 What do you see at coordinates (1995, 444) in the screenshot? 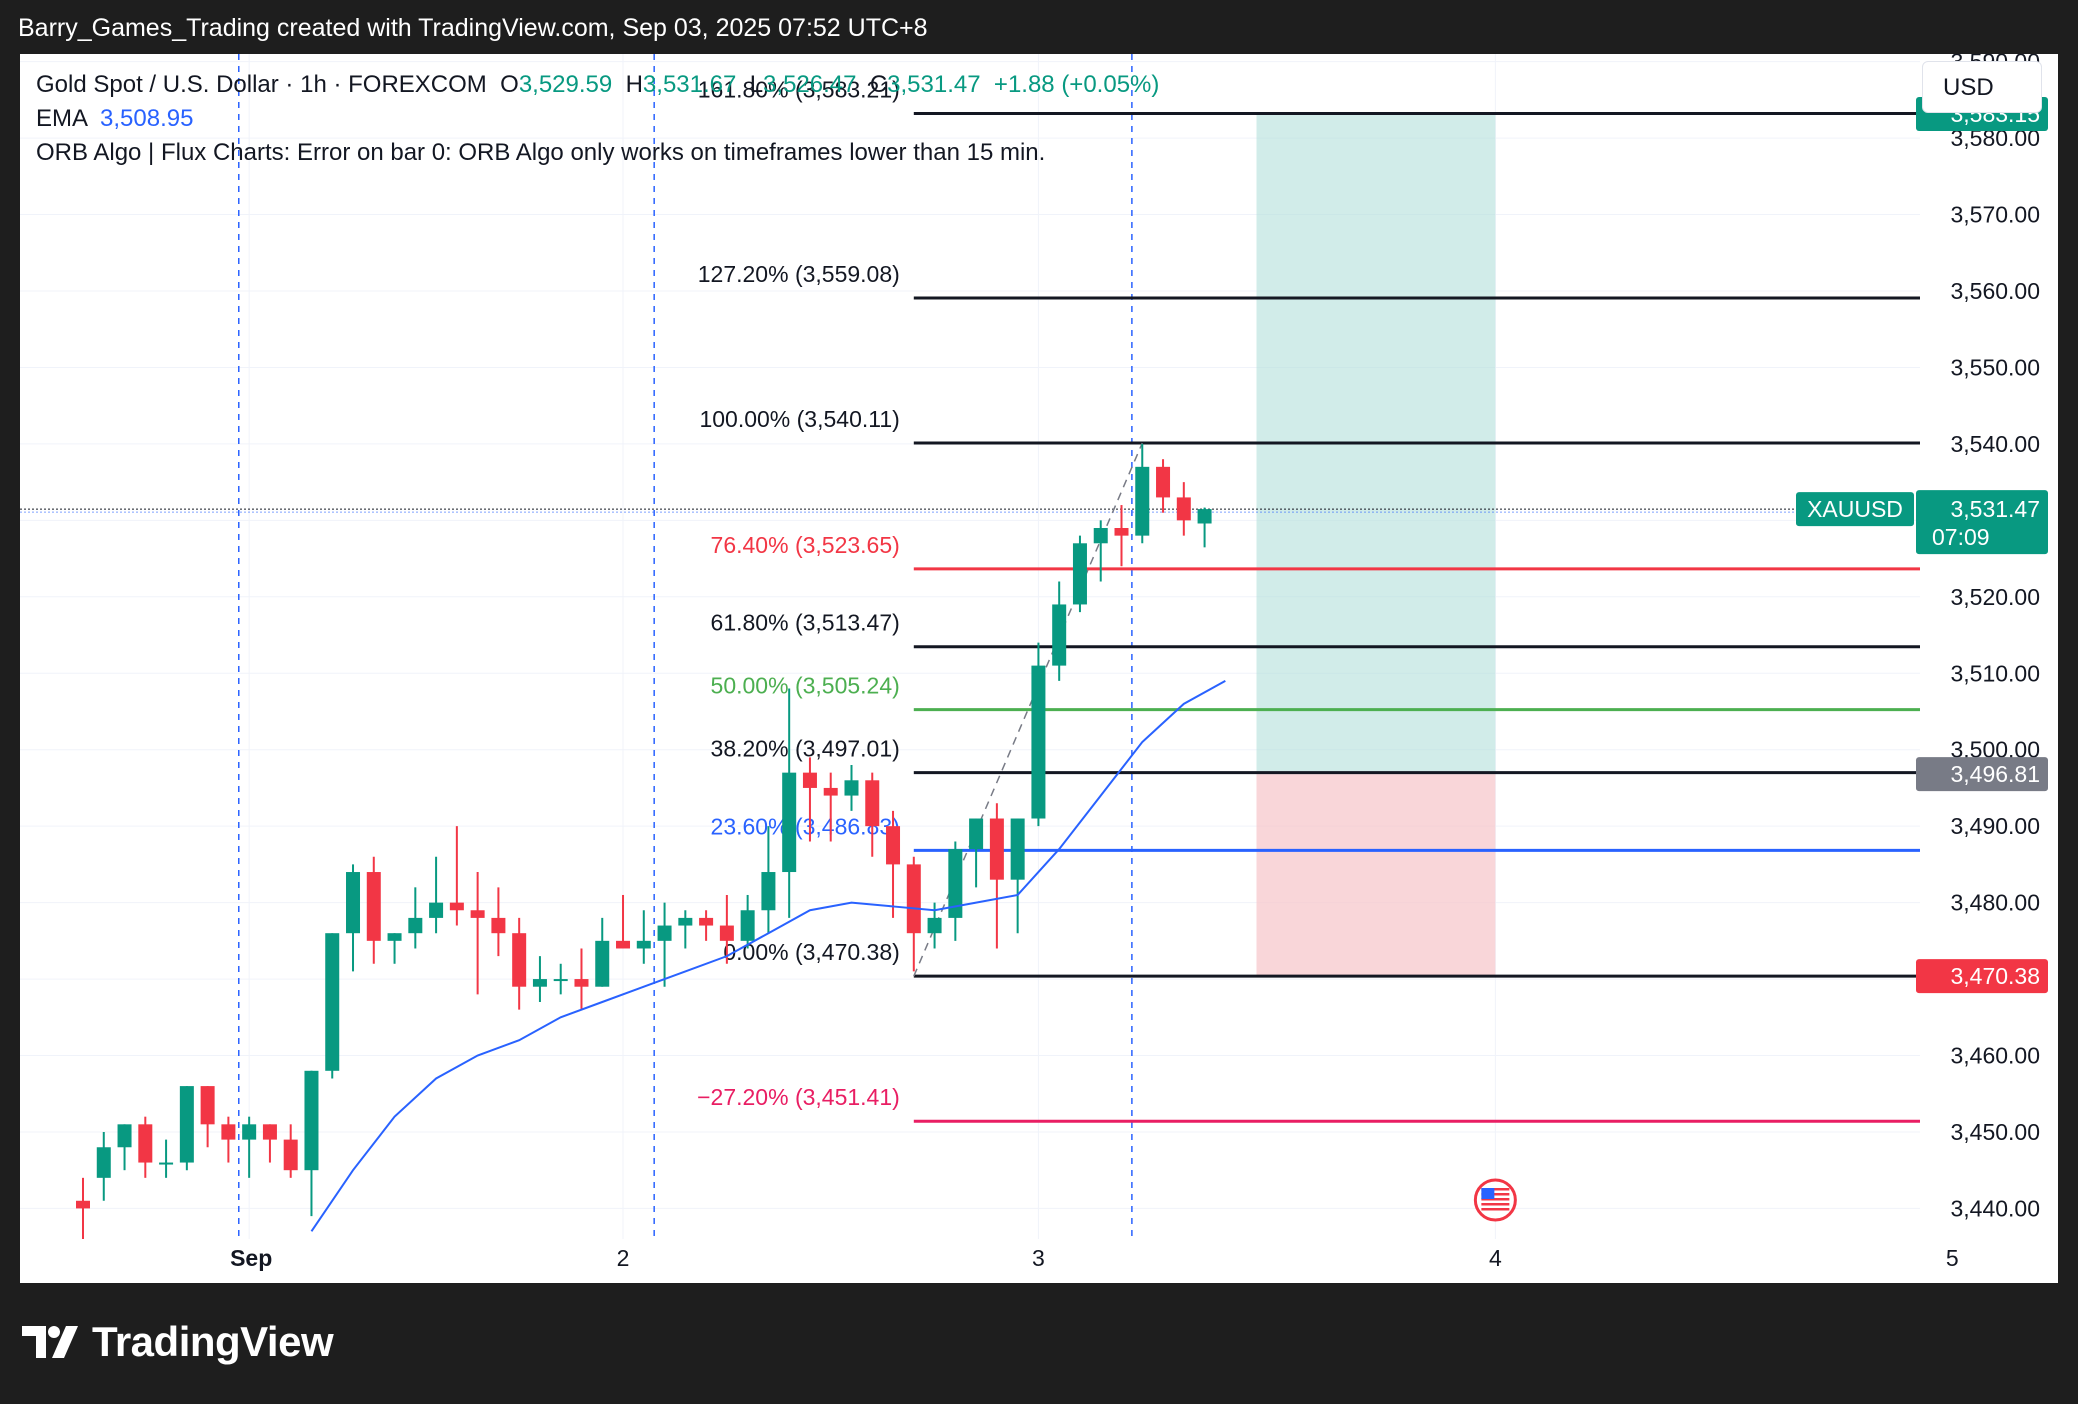
I see `price-axis-tick-label: 3,540.00` at bounding box center [1995, 444].